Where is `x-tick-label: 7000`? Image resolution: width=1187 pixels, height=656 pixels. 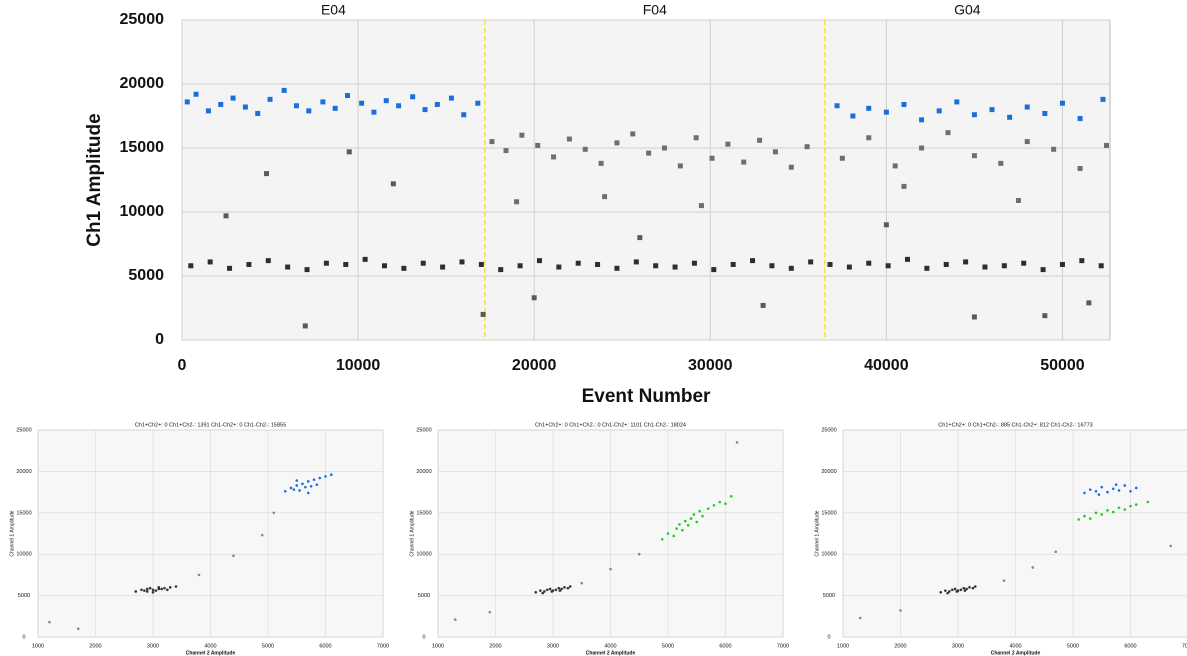
x-tick-label: 7000 is located at coordinates (383, 646).